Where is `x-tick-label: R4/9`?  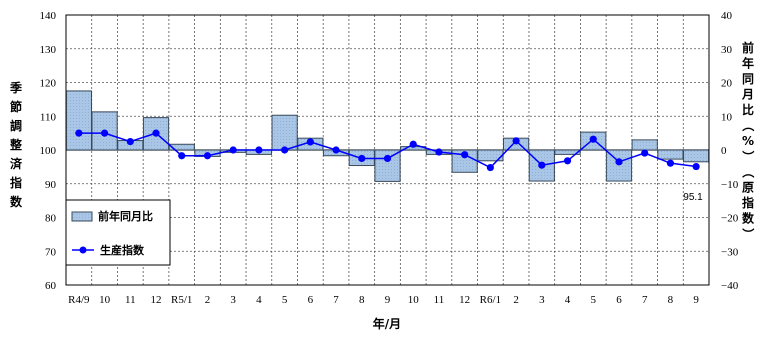 x-tick-label: R4/9 is located at coordinates (79, 300).